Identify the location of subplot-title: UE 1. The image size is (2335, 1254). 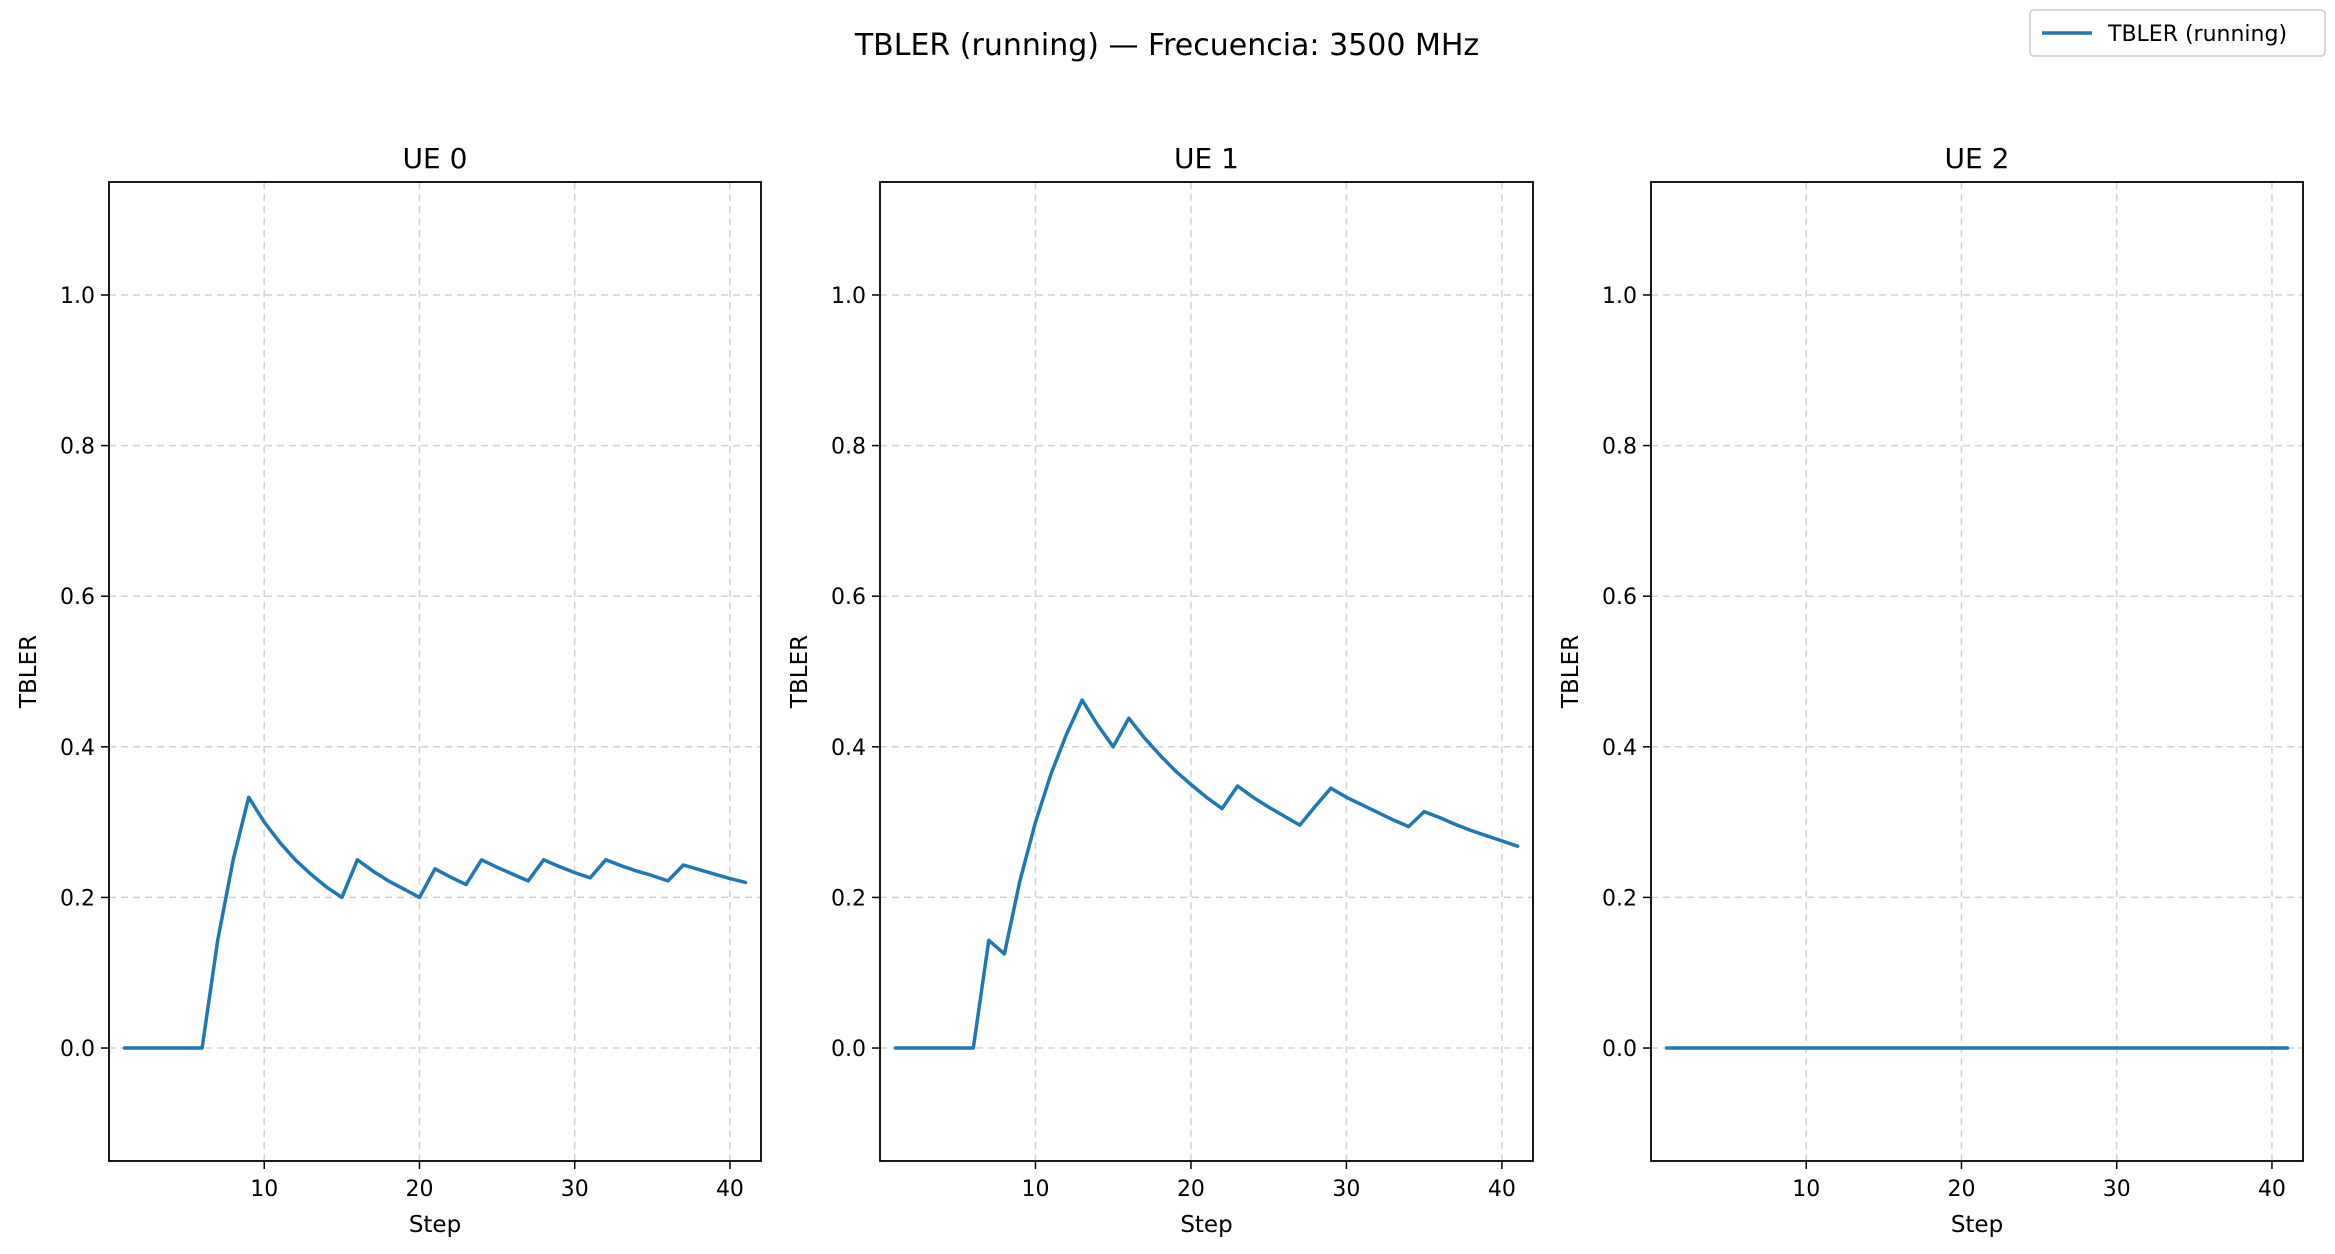
(1206, 158).